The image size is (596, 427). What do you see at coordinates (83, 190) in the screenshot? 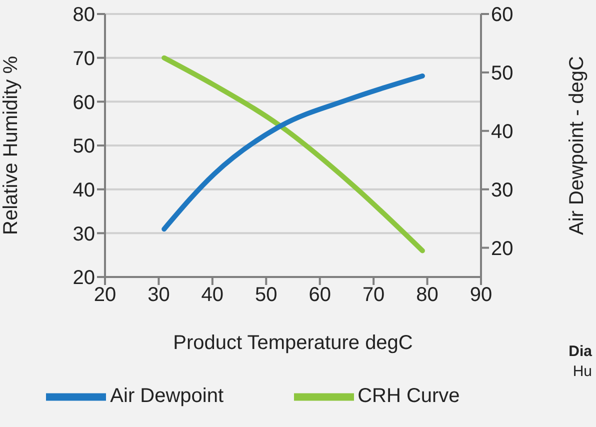
I see `y-tick-label: 40` at bounding box center [83, 190].